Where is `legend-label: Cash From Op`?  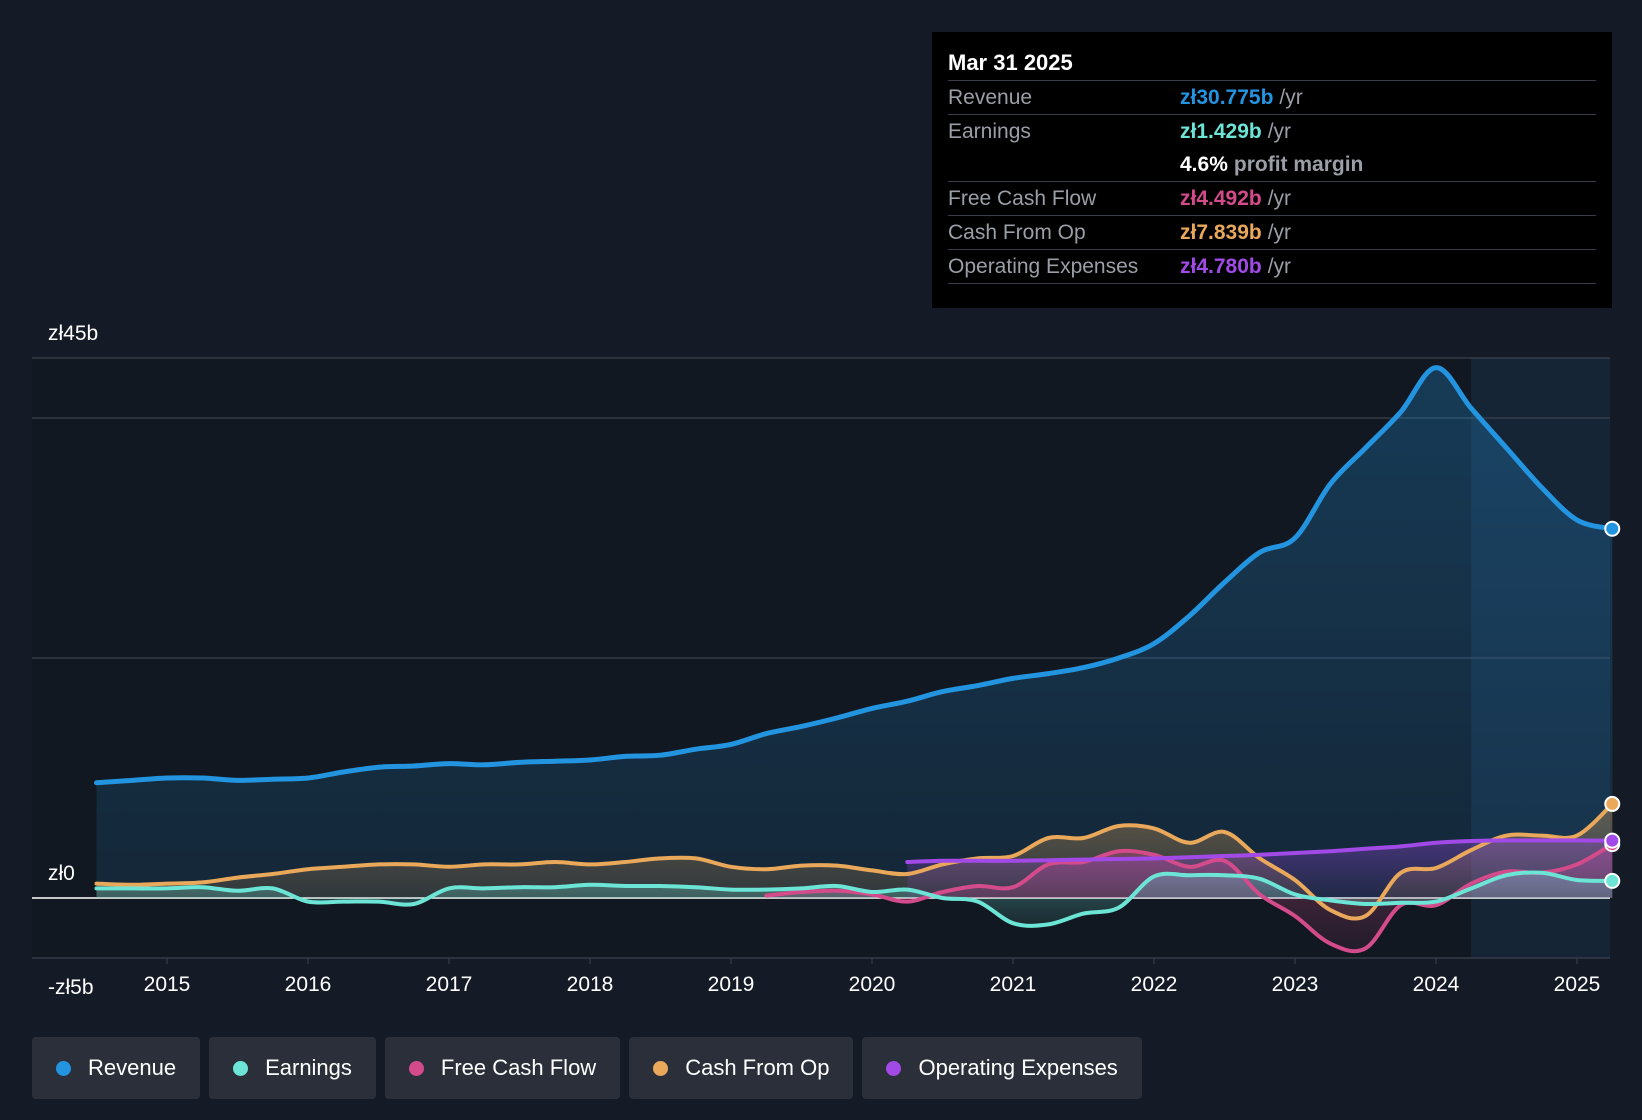
legend-label: Cash From Op is located at coordinates (757, 1067).